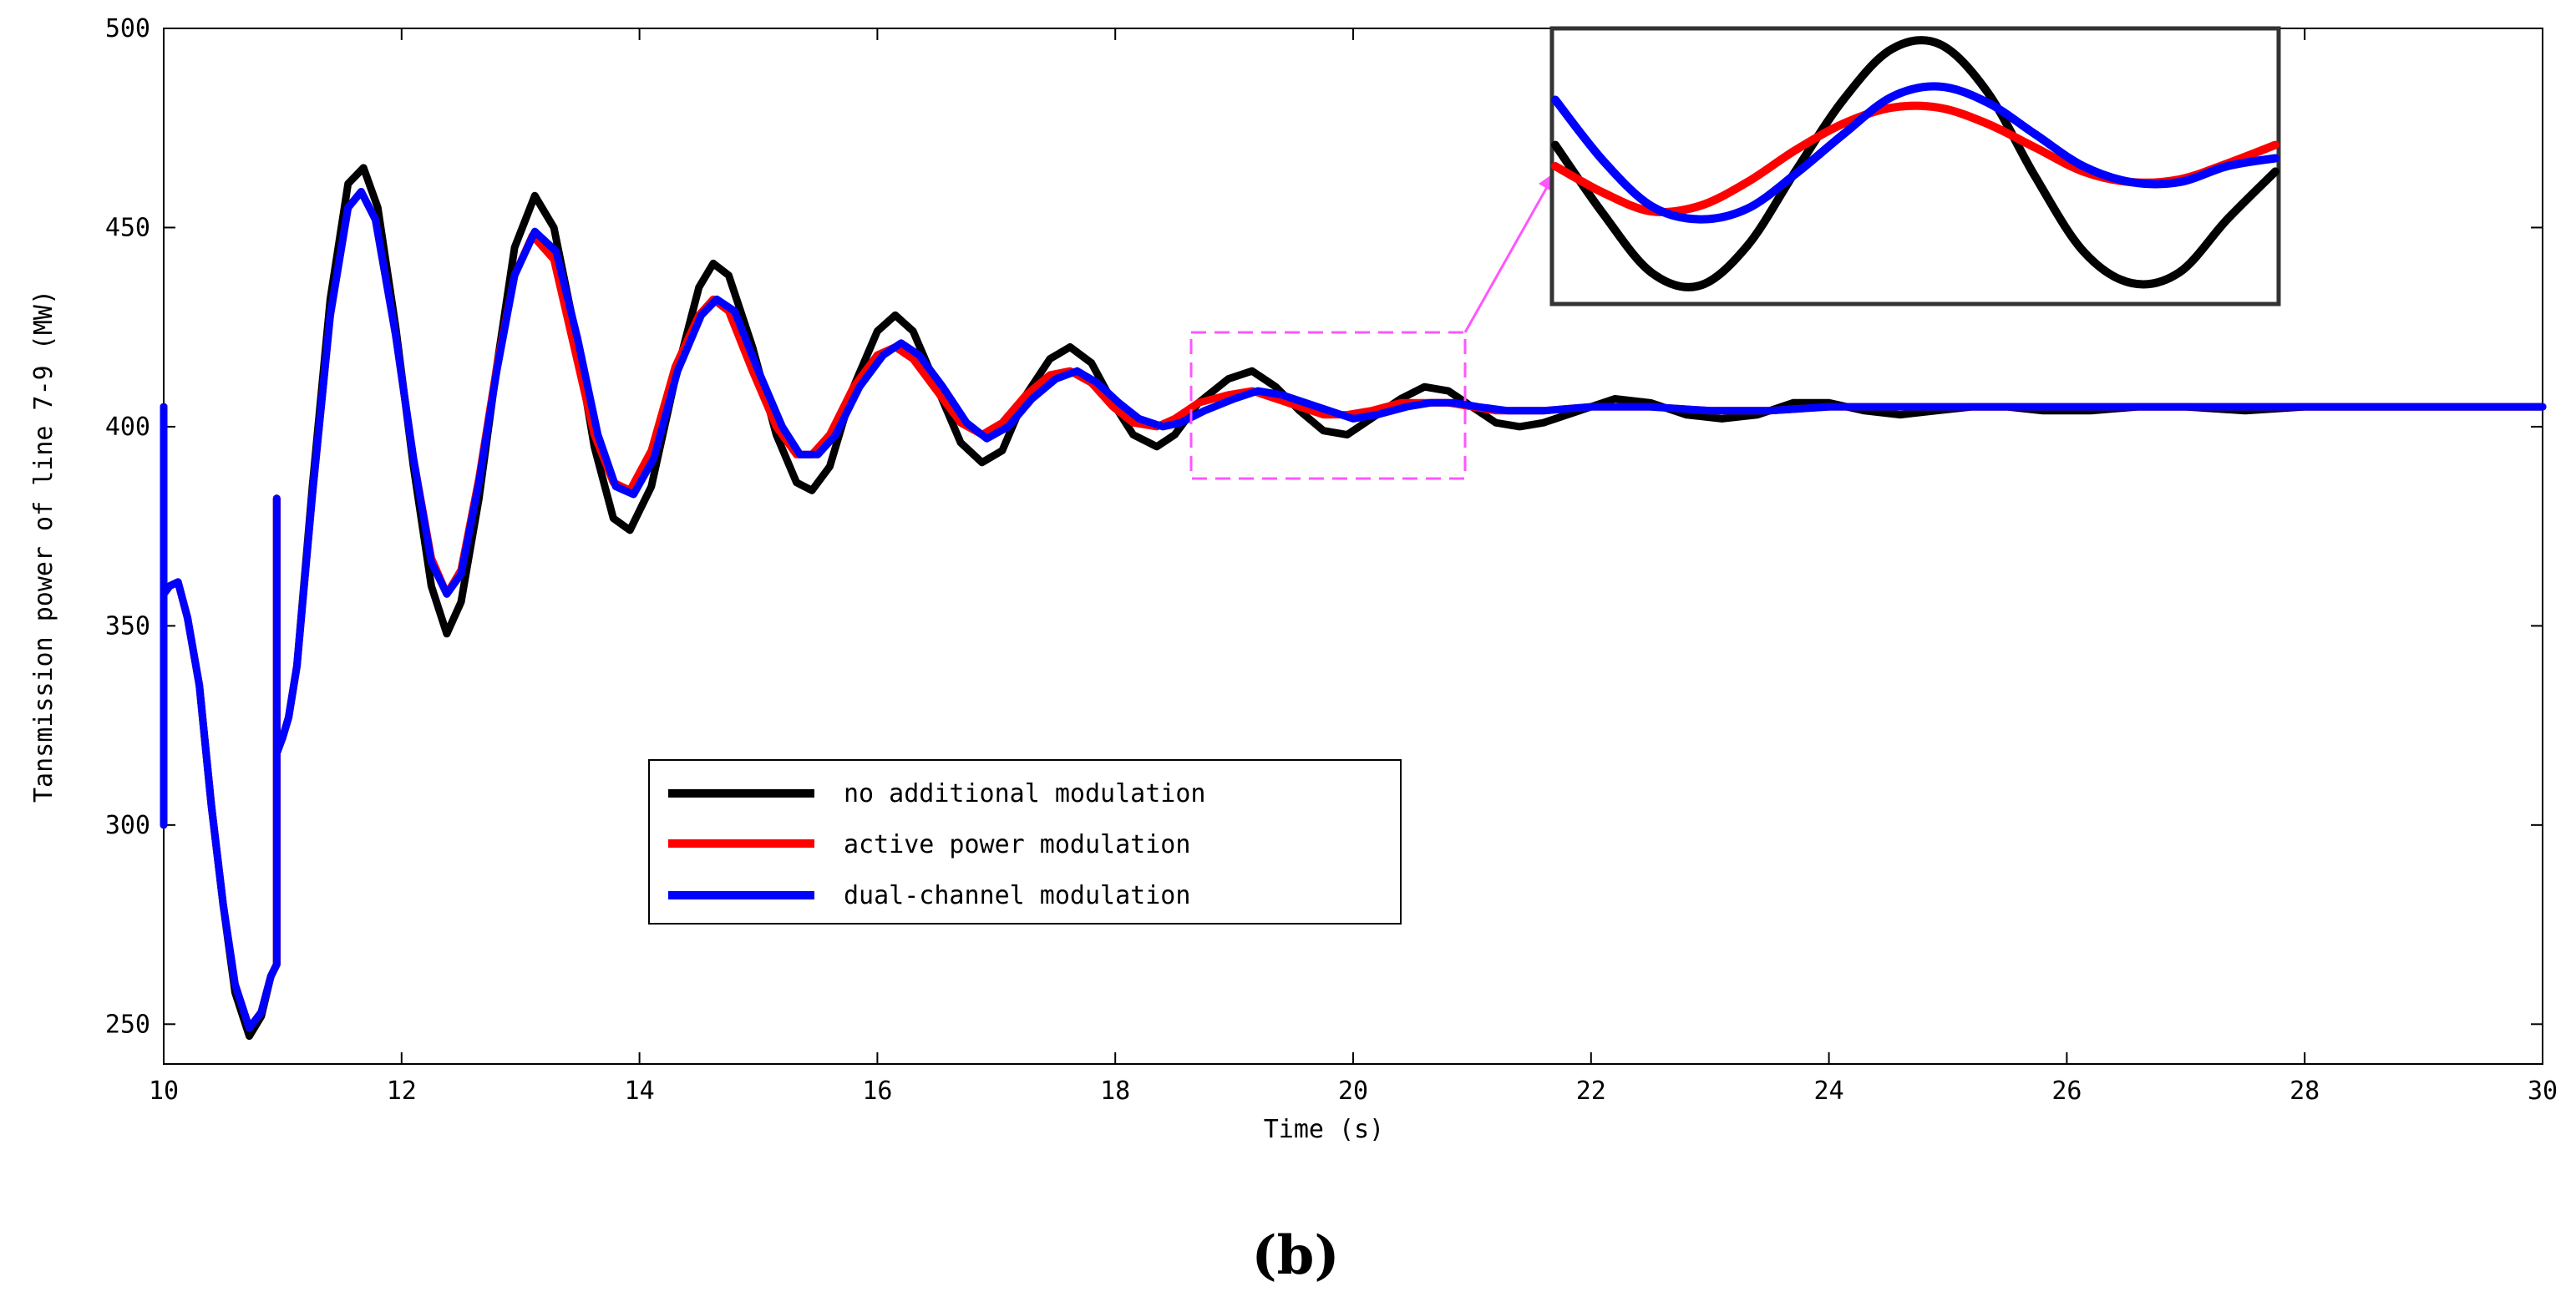  Describe the element at coordinates (1295, 1255) in the screenshot. I see `panel-label: (b)` at that location.